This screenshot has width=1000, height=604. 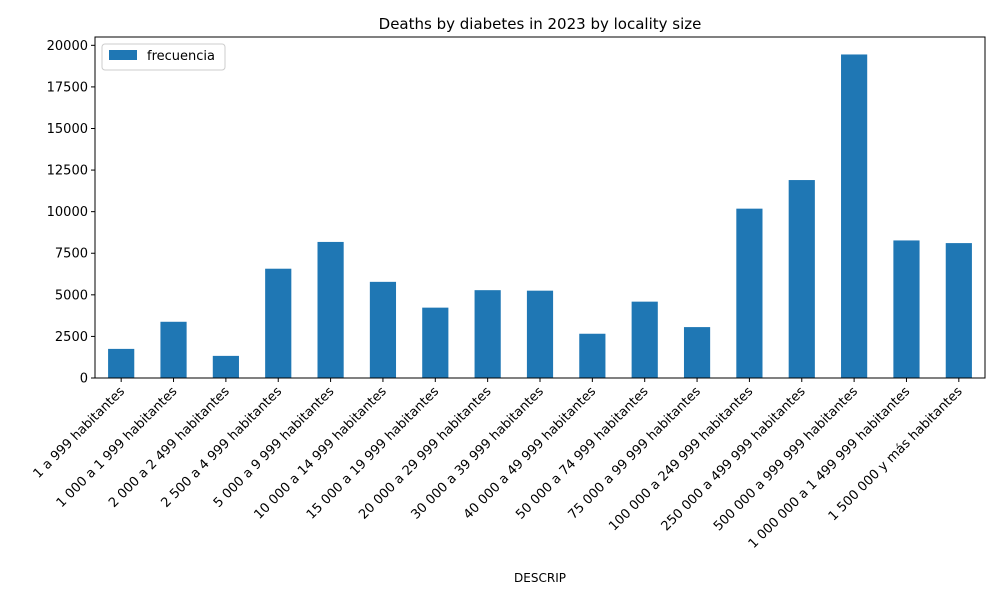 What do you see at coordinates (71, 295) in the screenshot?
I see `y-tick-label: 5000` at bounding box center [71, 295].